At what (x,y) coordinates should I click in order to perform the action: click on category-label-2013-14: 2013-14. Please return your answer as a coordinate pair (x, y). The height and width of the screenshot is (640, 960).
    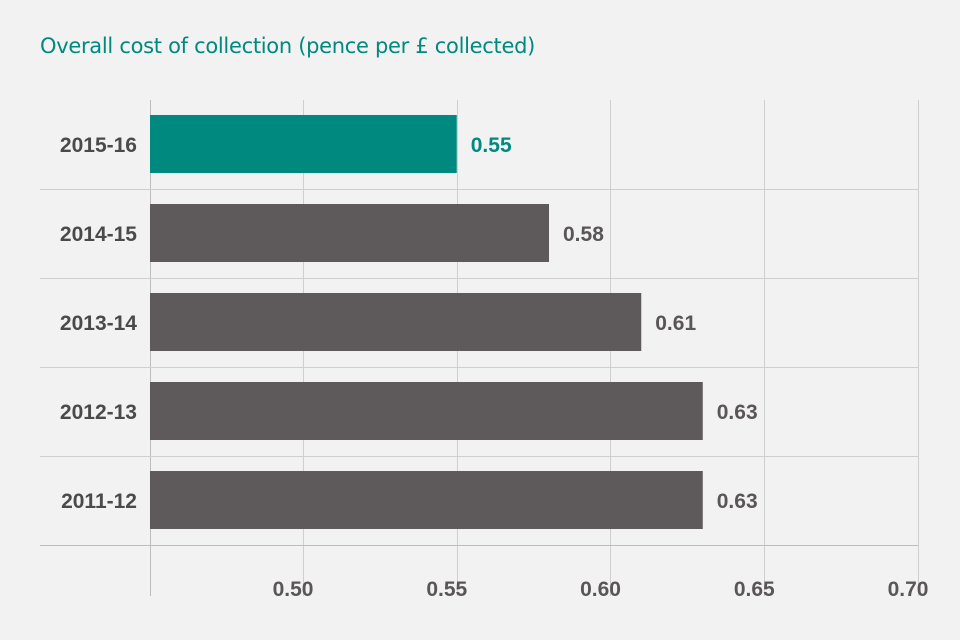
    Looking at the image, I should click on (98, 323).